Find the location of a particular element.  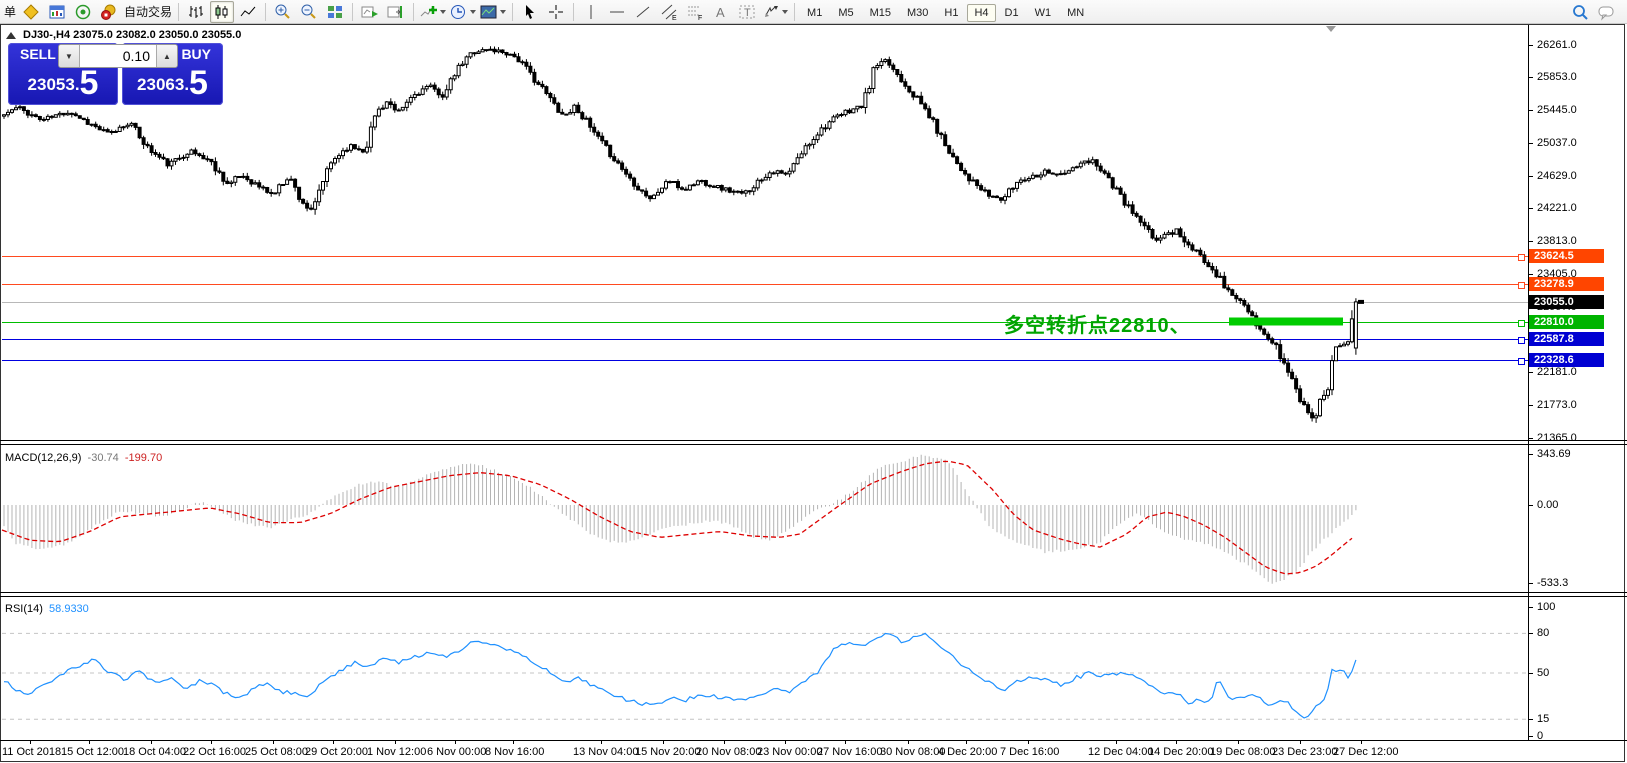

autotrading-button is located at coordinates (109, 12).